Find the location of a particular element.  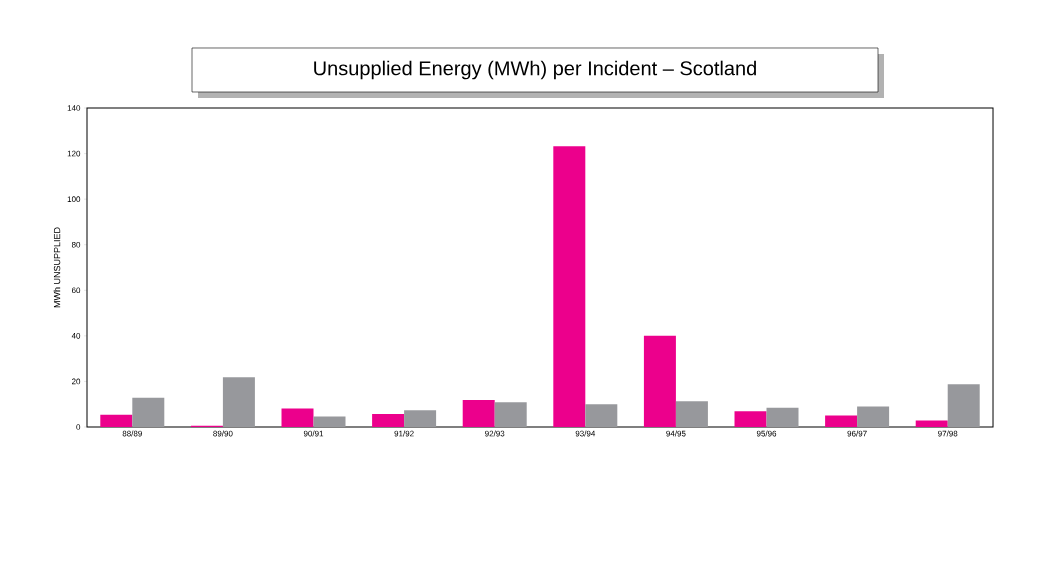

y-tick-label: 40 is located at coordinates (76, 336).